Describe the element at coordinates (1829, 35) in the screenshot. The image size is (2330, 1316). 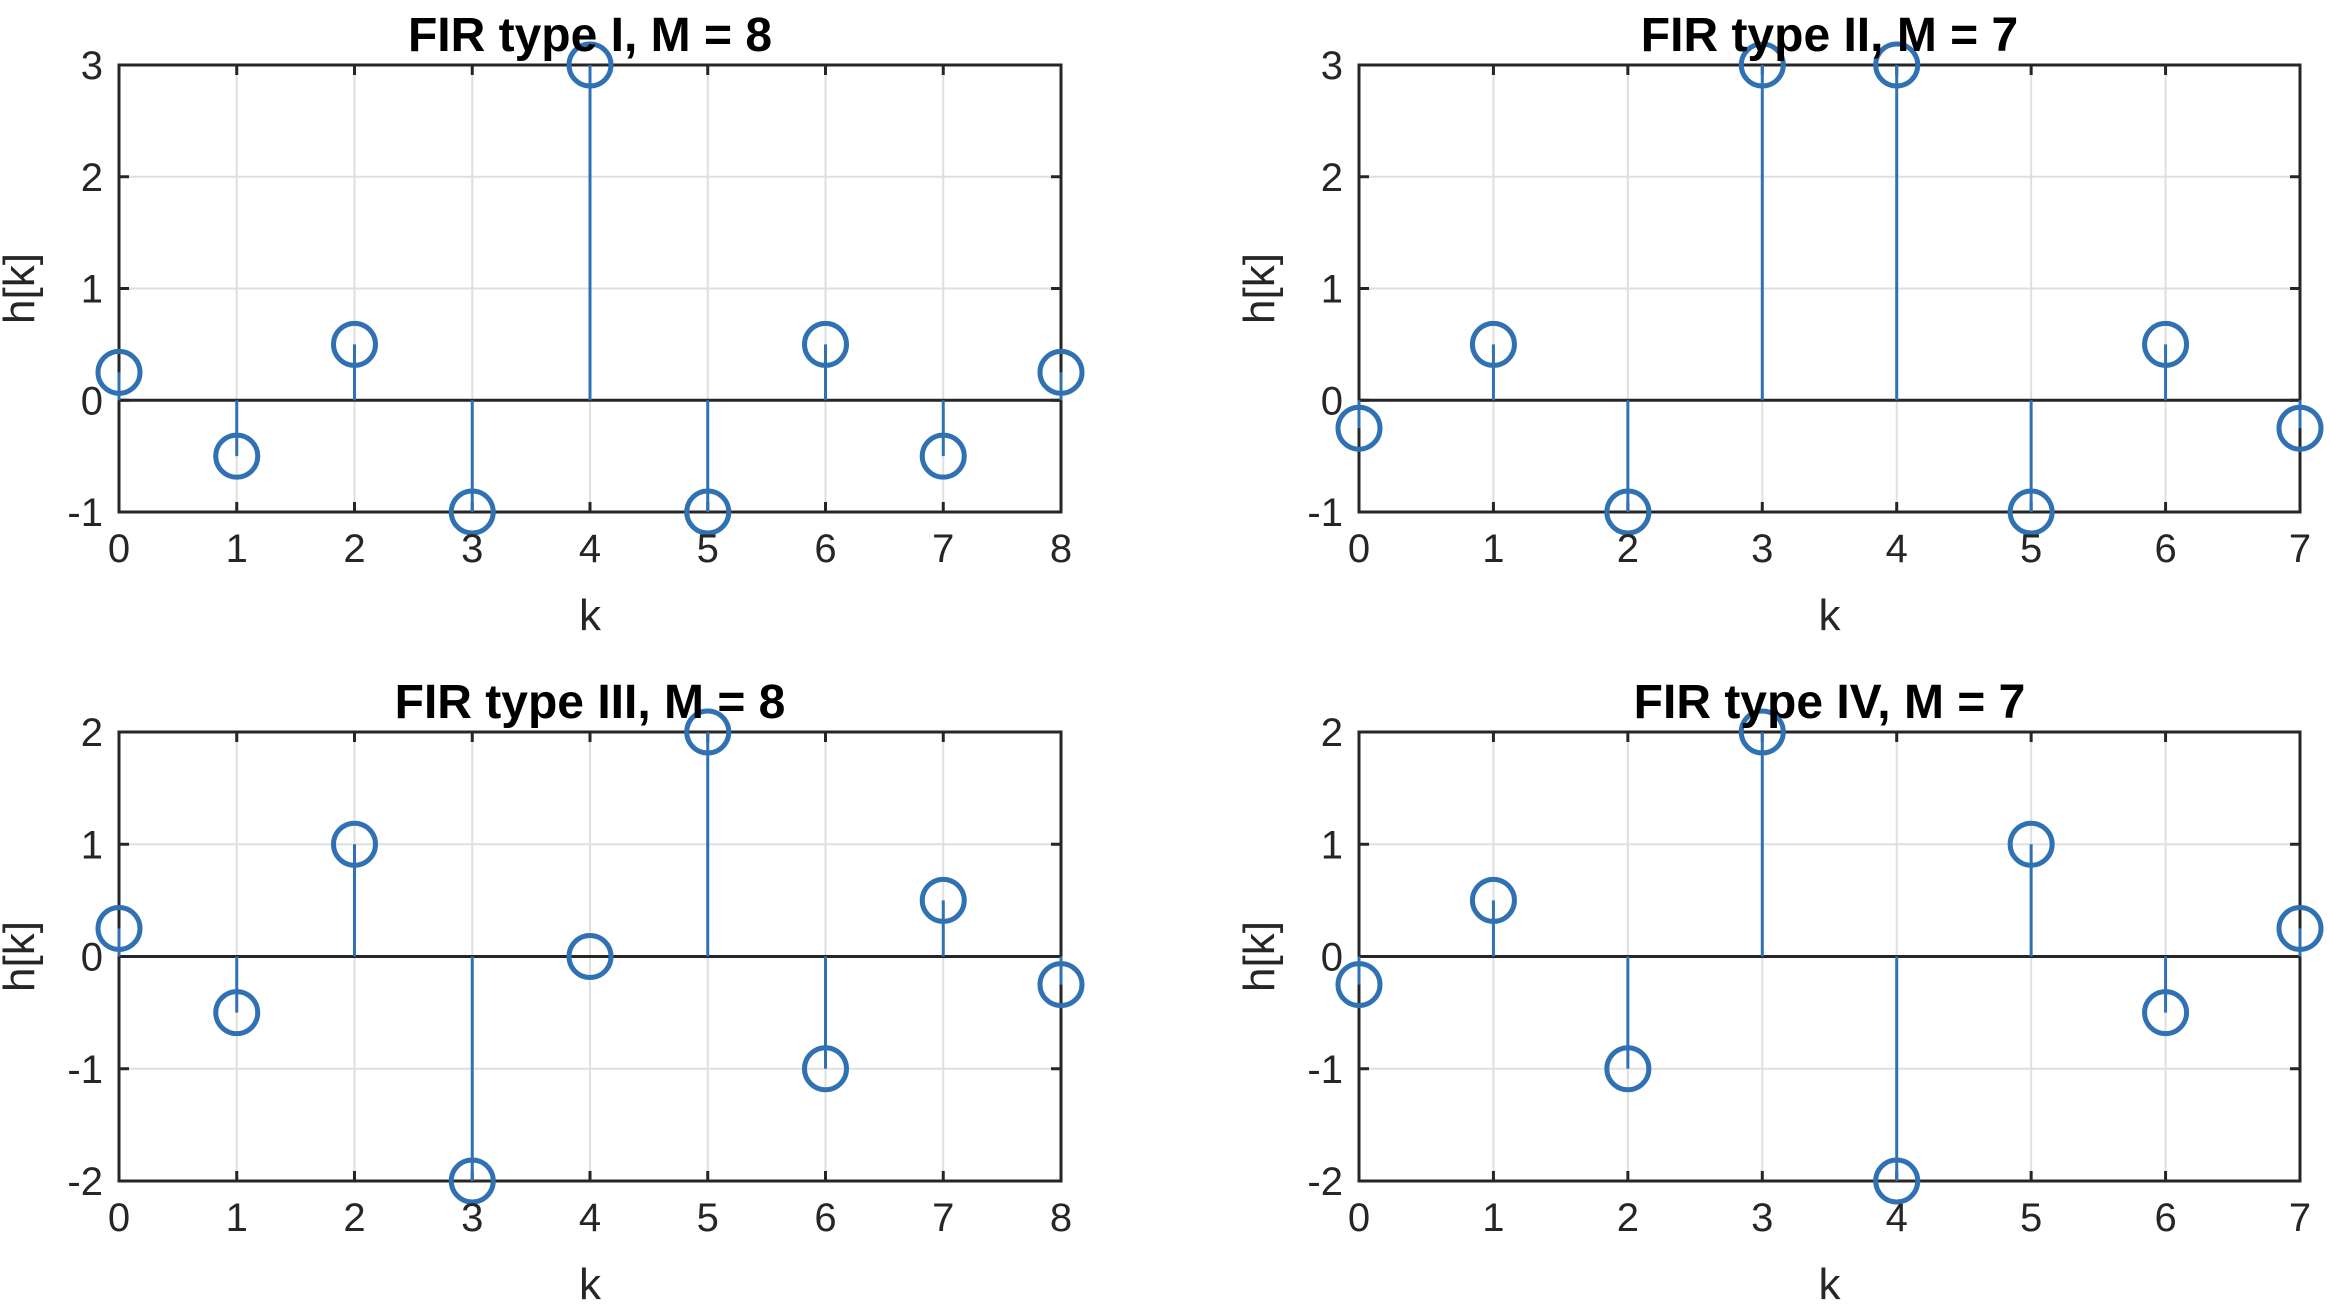
I see `subplot-title: FIR type II, M = 7` at that location.